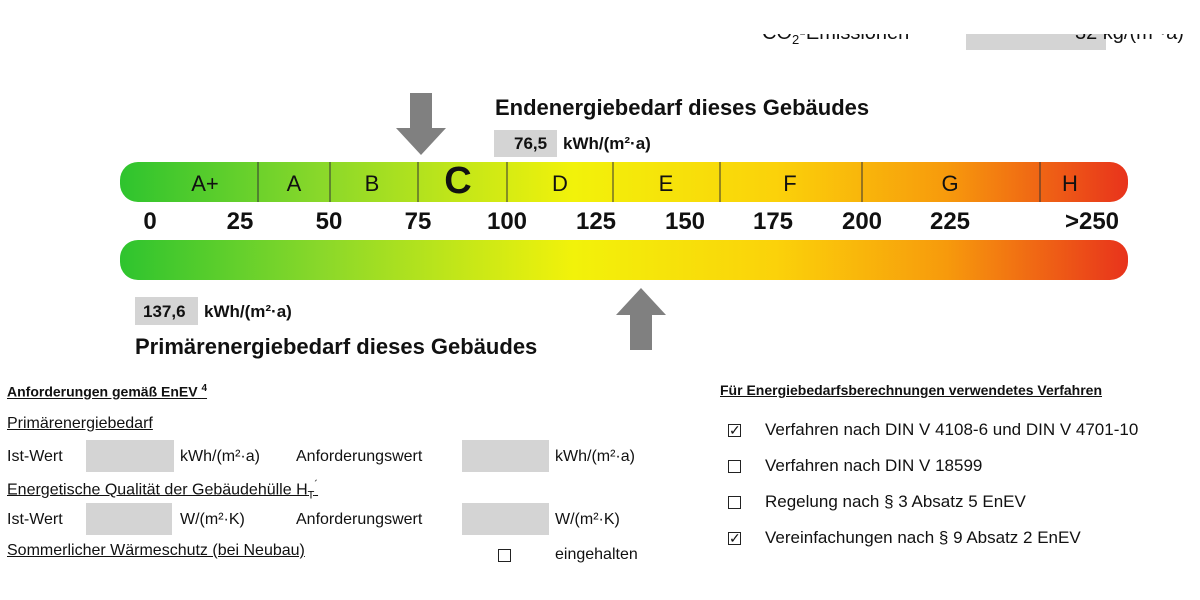 This screenshot has width=1200, height=600. Describe the element at coordinates (950, 221) in the screenshot. I see `scale-tick-label: 225` at that location.